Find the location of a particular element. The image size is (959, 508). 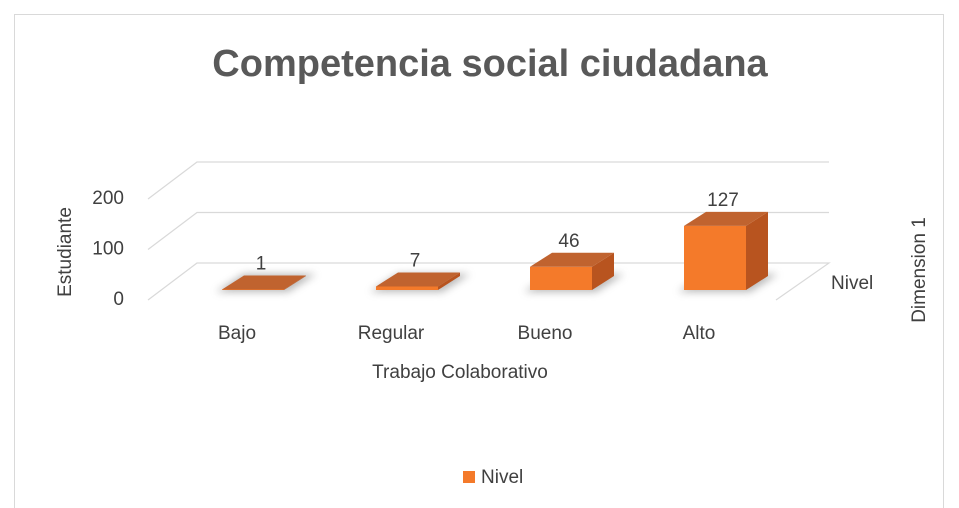

data-label: 46 is located at coordinates (568, 241).